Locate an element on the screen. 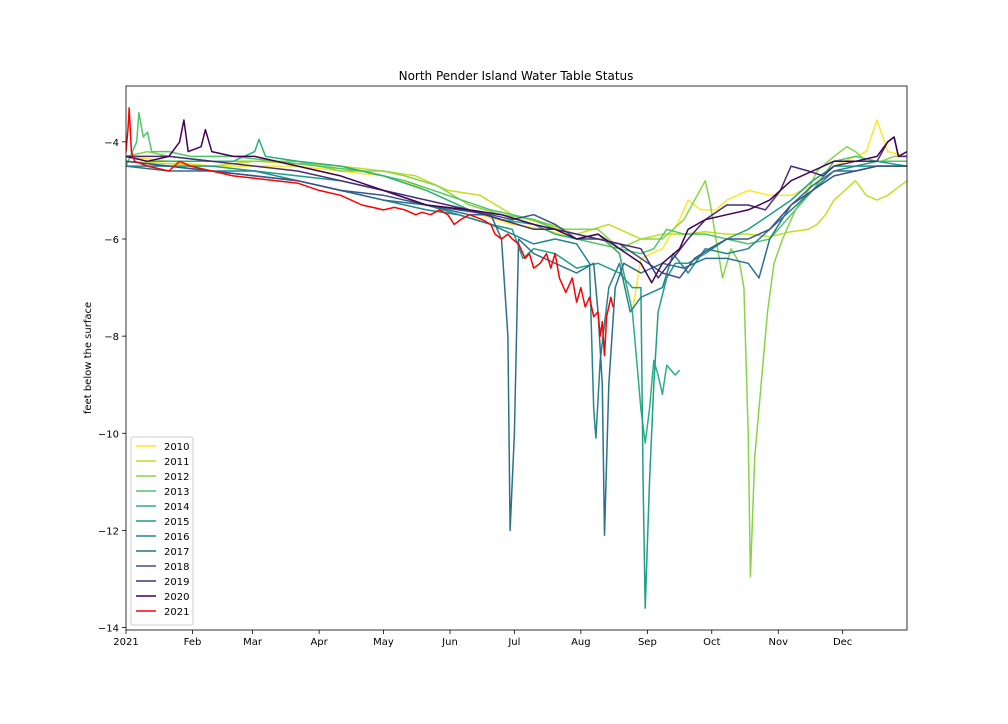 This screenshot has width=1008, height=724. legend-label-2011: 2011 is located at coordinates (176, 462).